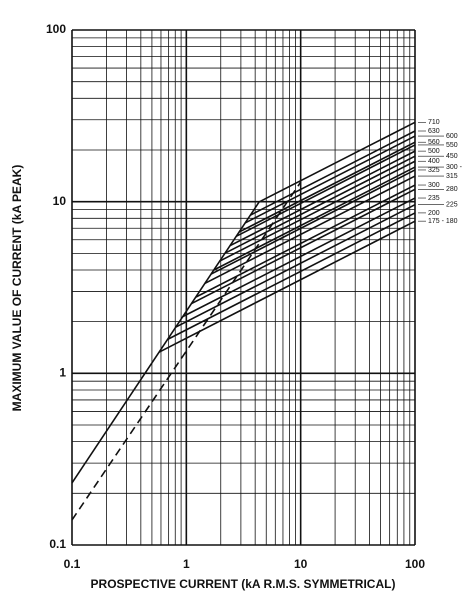  I want to click on series-label: 225, so click(452, 205).